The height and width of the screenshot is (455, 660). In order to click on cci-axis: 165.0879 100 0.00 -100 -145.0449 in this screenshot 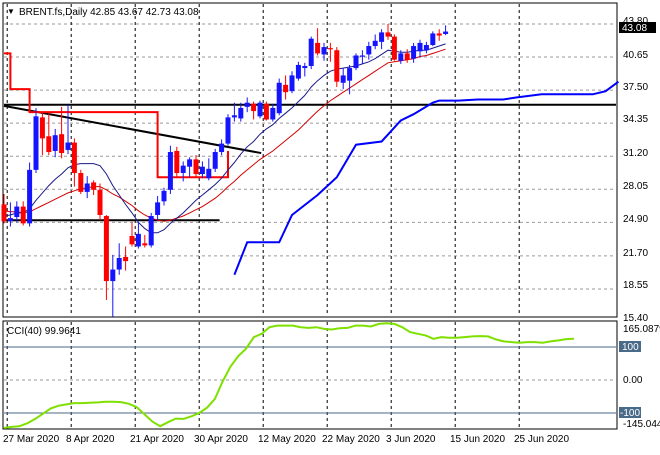, I will do `click(639, 377)`.